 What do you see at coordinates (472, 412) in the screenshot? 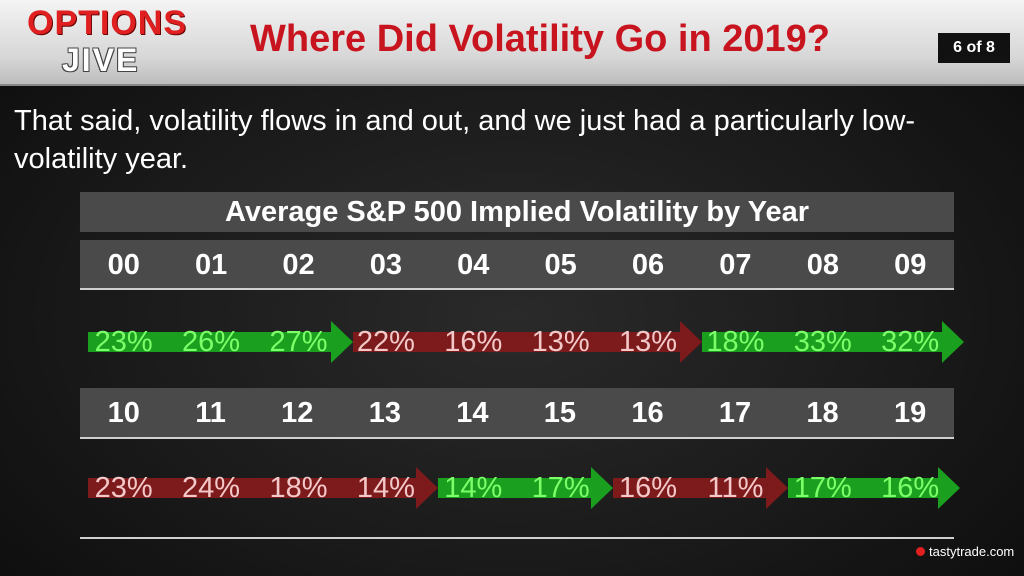
I see `year-cell: 14` at bounding box center [472, 412].